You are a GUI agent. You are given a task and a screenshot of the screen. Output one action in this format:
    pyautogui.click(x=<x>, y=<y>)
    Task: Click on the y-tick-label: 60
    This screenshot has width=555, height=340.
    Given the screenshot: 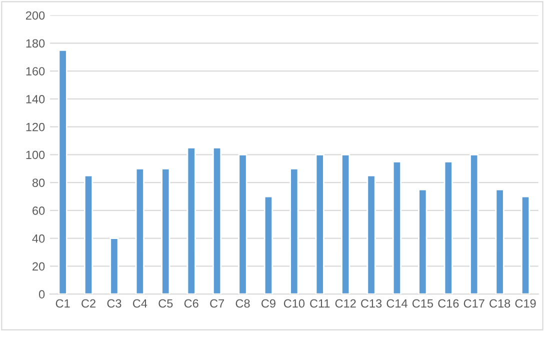 What is the action you would take?
    pyautogui.click(x=38, y=210)
    